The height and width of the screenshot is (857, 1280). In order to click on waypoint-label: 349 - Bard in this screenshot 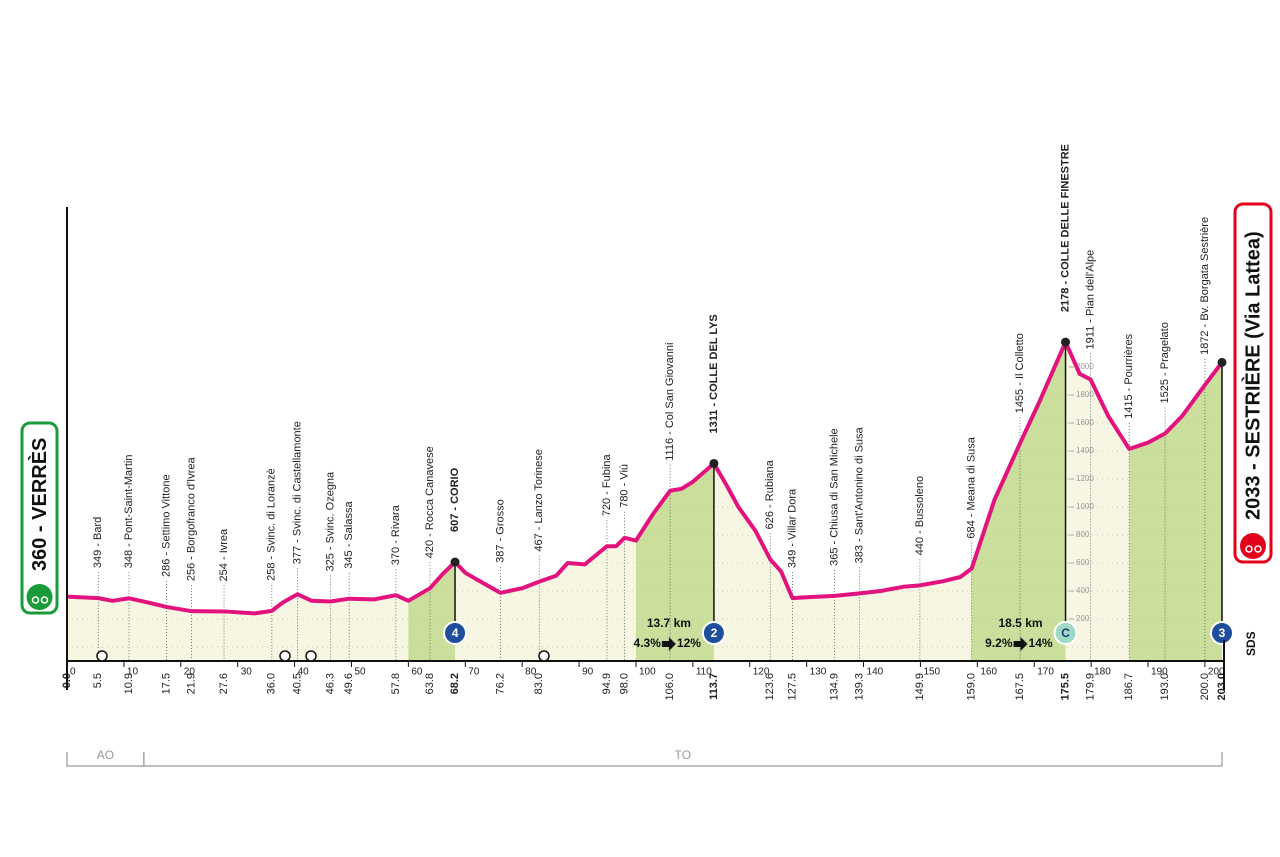, I will do `click(98, 542)`.